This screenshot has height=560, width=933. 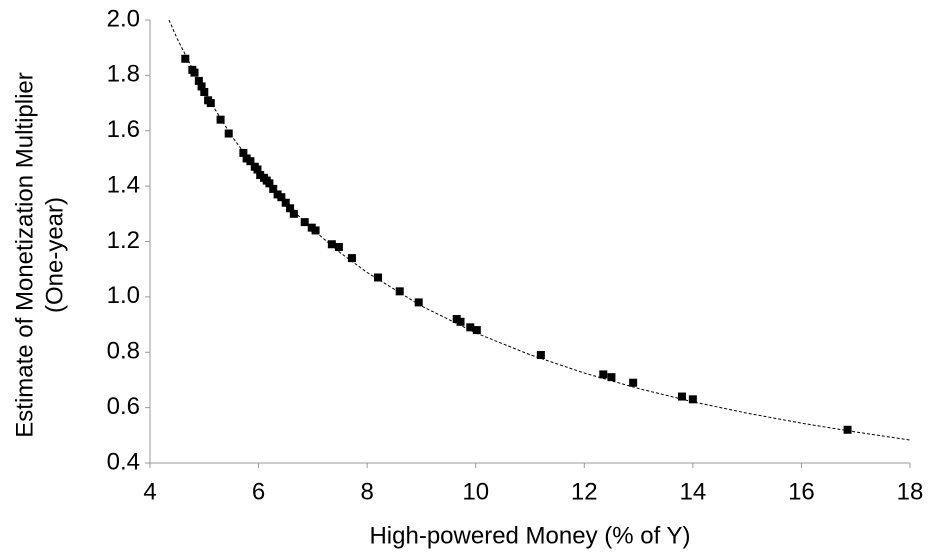 What do you see at coordinates (123, 184) in the screenshot?
I see `y-tick-label: 1.4` at bounding box center [123, 184].